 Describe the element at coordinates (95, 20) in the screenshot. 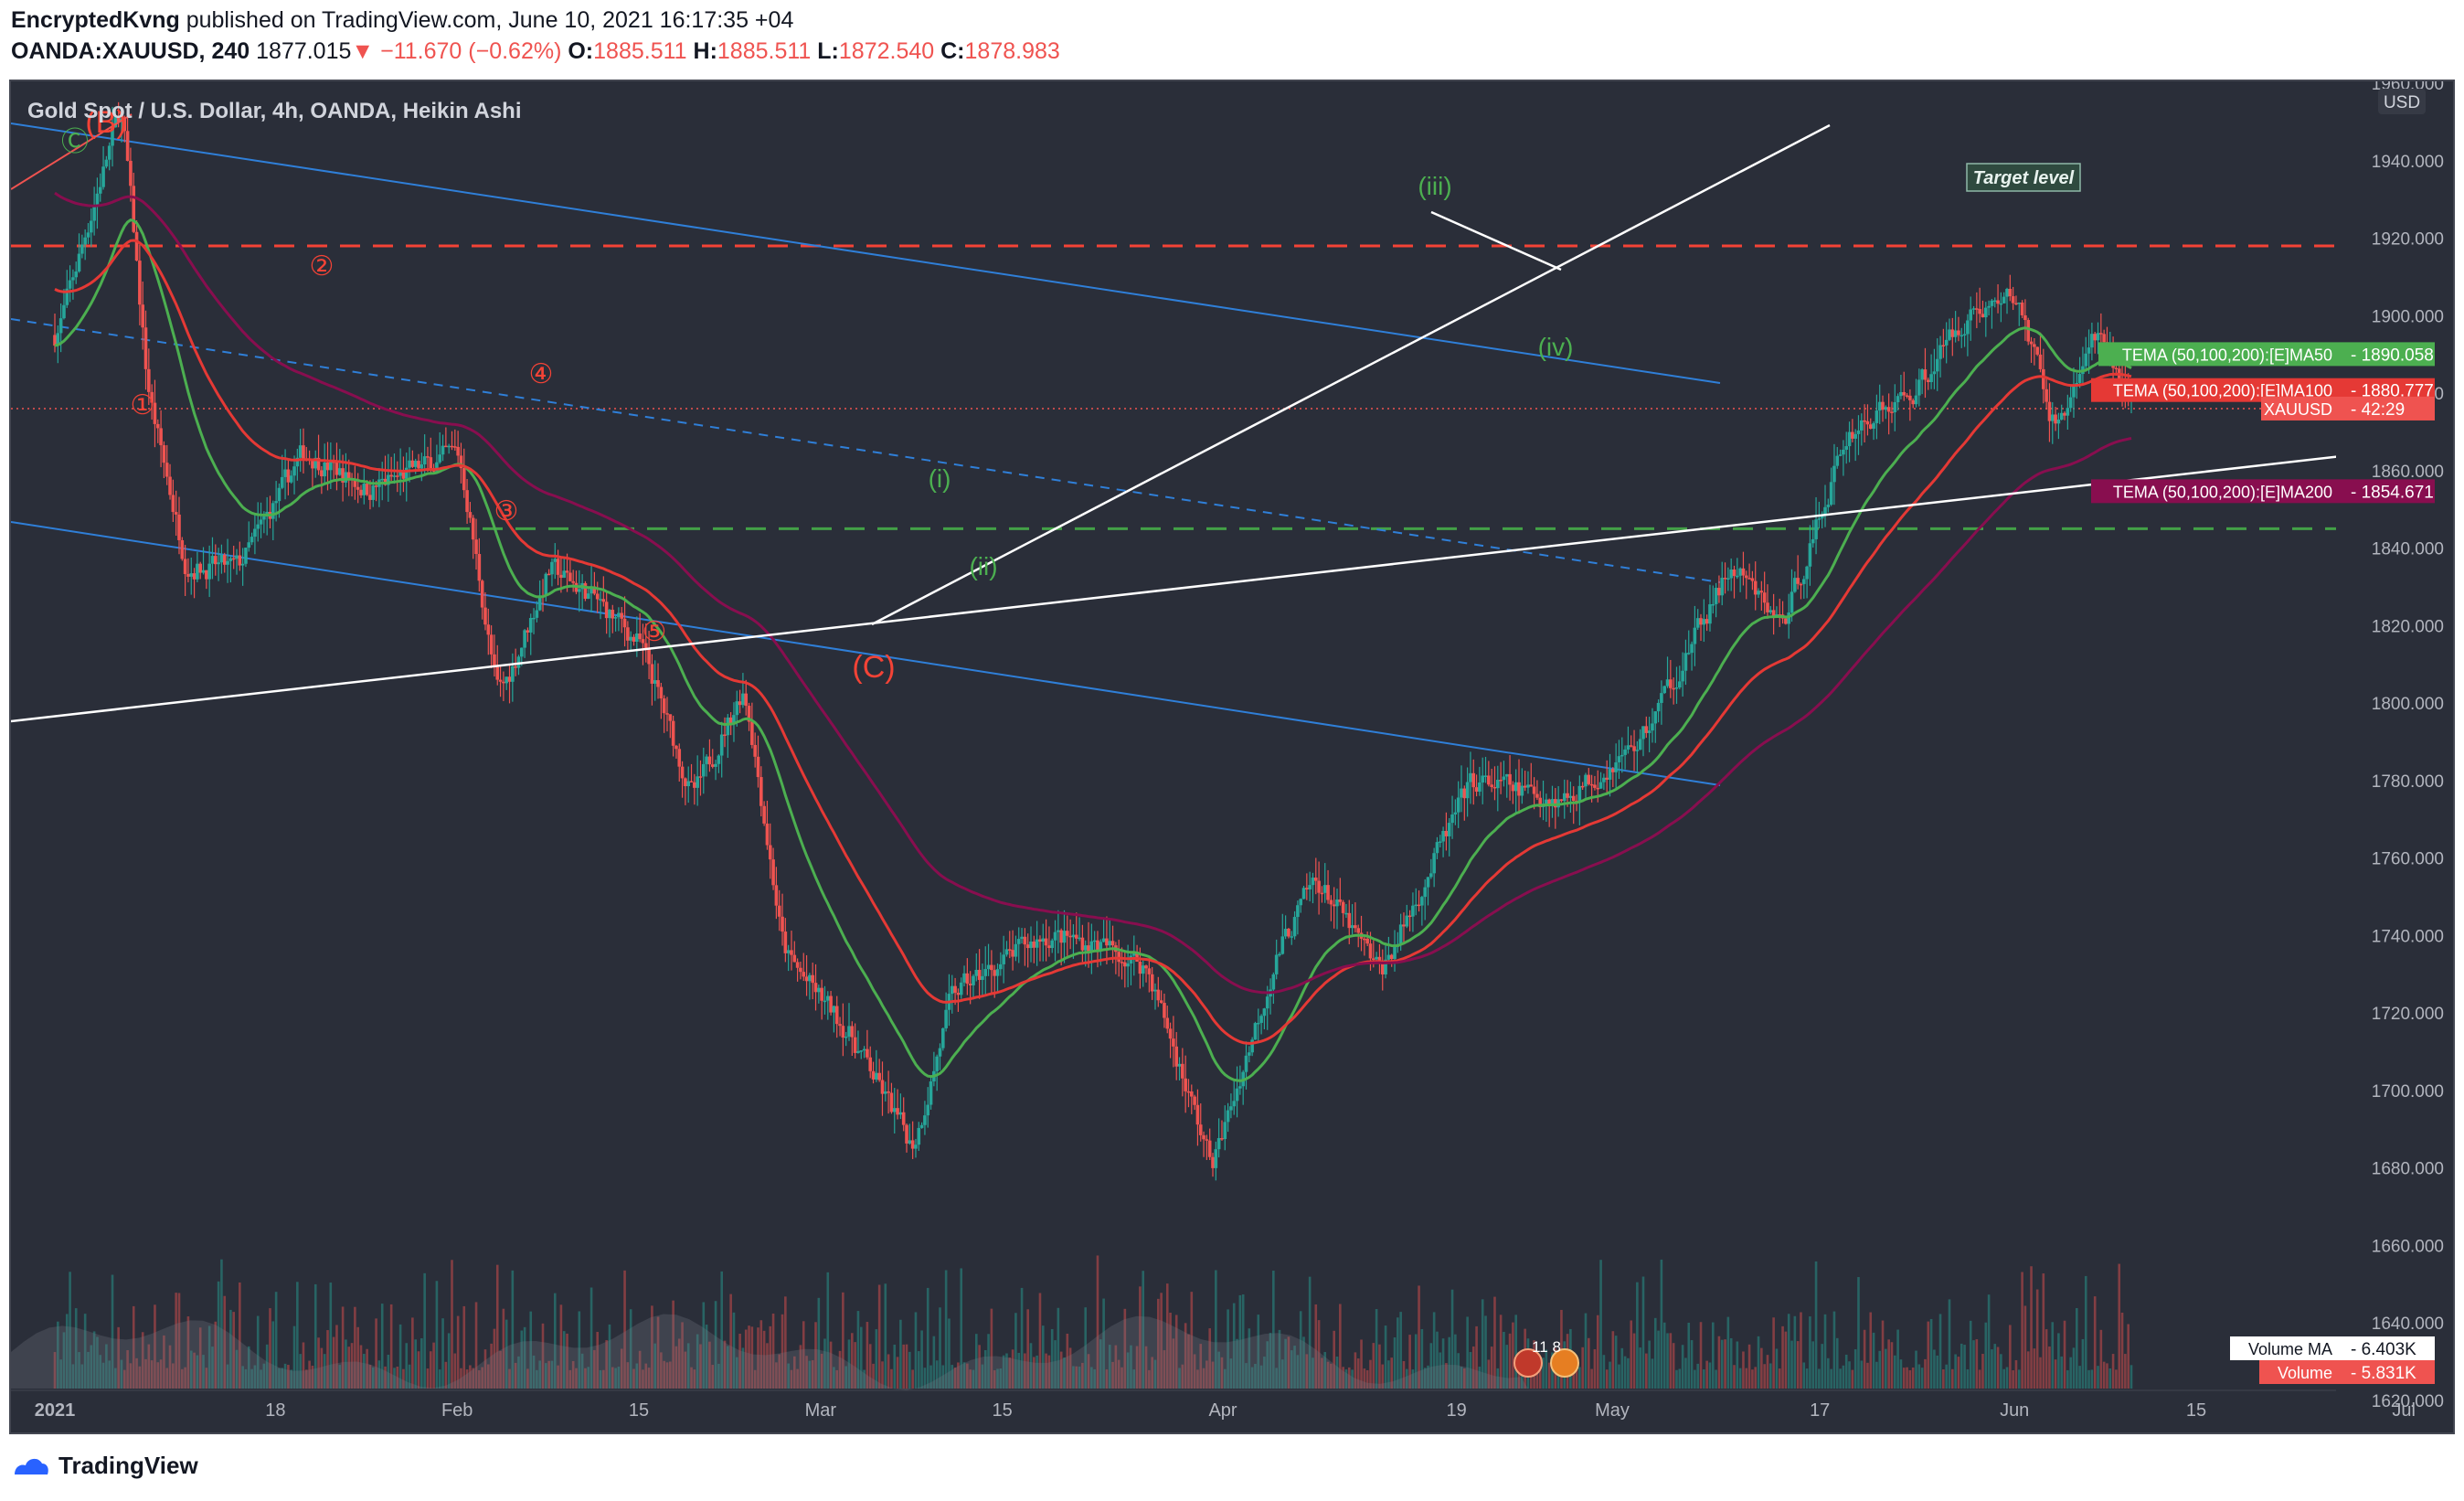

I see `author-name: EncryptedKvng` at that location.